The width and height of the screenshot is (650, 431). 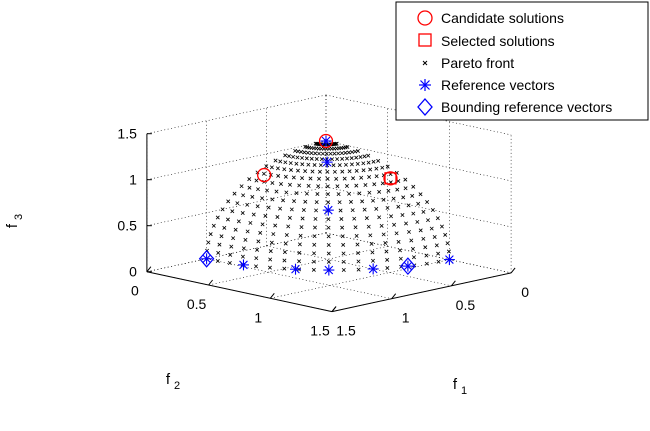 What do you see at coordinates (133, 272) in the screenshot?
I see `z-tick-label: 0` at bounding box center [133, 272].